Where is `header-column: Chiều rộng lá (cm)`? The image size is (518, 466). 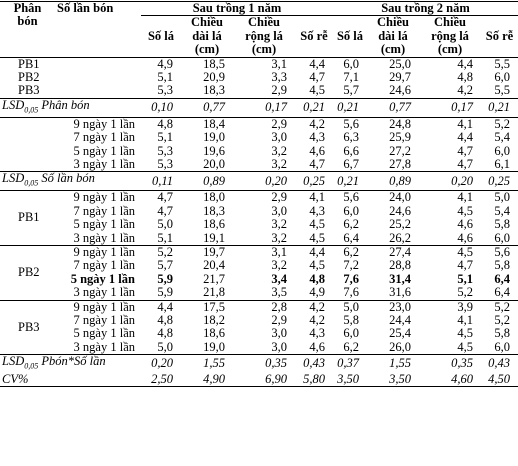 header-column: Chiều rộng lá (cm) is located at coordinates (450, 37).